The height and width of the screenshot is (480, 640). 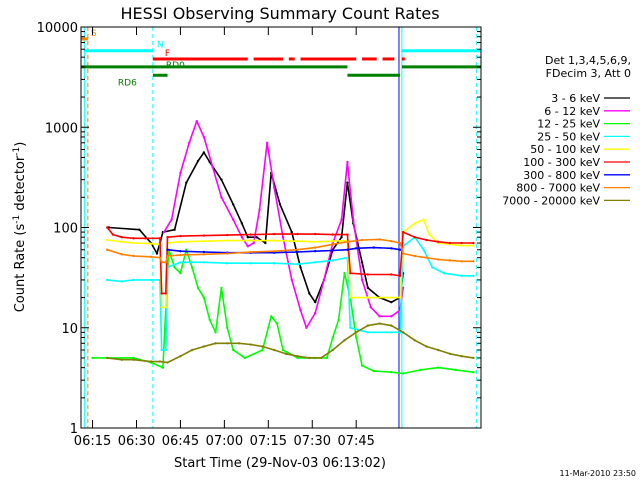 What do you see at coordinates (74, 429) in the screenshot?
I see `y-tick-label-0: 1` at bounding box center [74, 429].